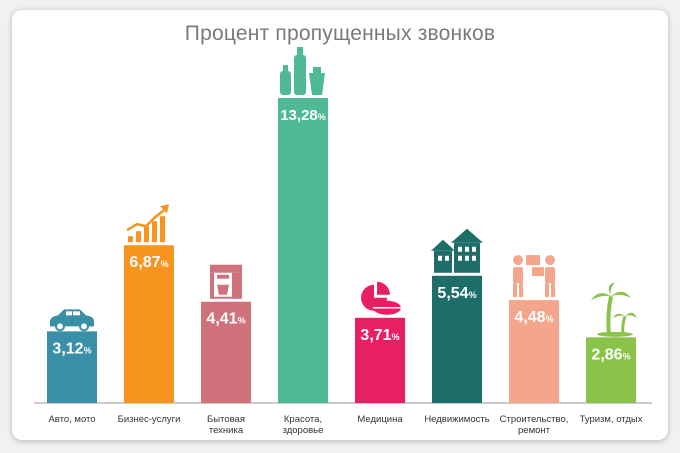 Image resolution: width=680 pixels, height=453 pixels. What do you see at coordinates (456, 293) in the screenshot?
I see `bar-value-label: 5,54%` at bounding box center [456, 293].